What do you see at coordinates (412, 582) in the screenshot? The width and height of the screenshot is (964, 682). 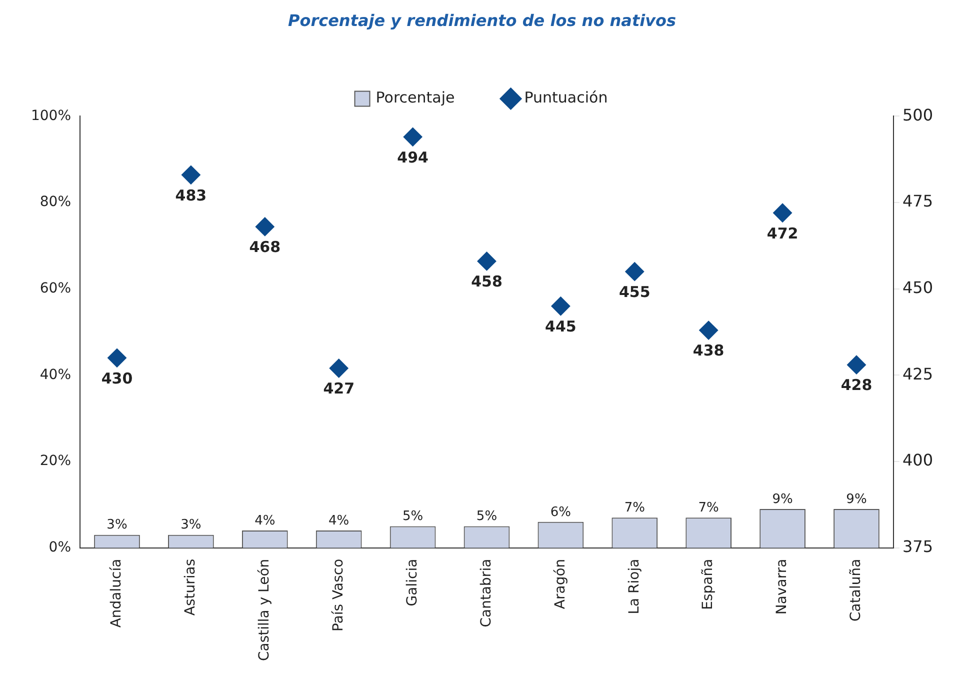 I see `x-tick-label: Galicia` at bounding box center [412, 582].